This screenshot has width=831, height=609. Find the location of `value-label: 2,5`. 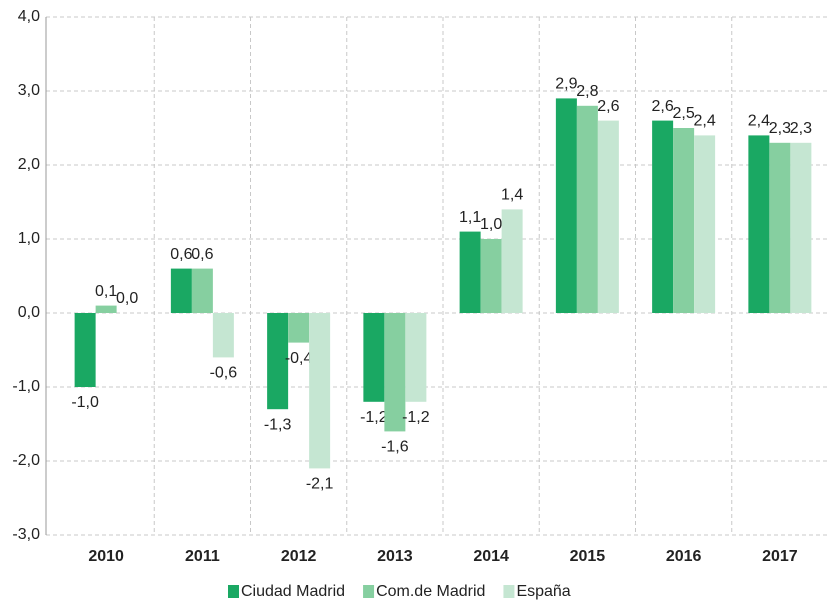

value-label: 2,5 is located at coordinates (684, 113).